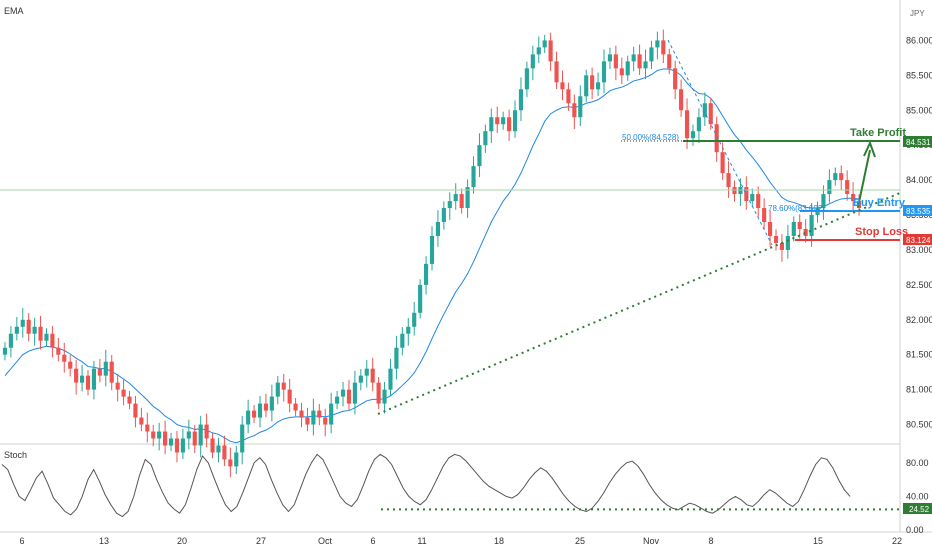 This screenshot has height=550, width=932. What do you see at coordinates (917, 13) in the screenshot?
I see `symbol-partial: JPY` at bounding box center [917, 13].